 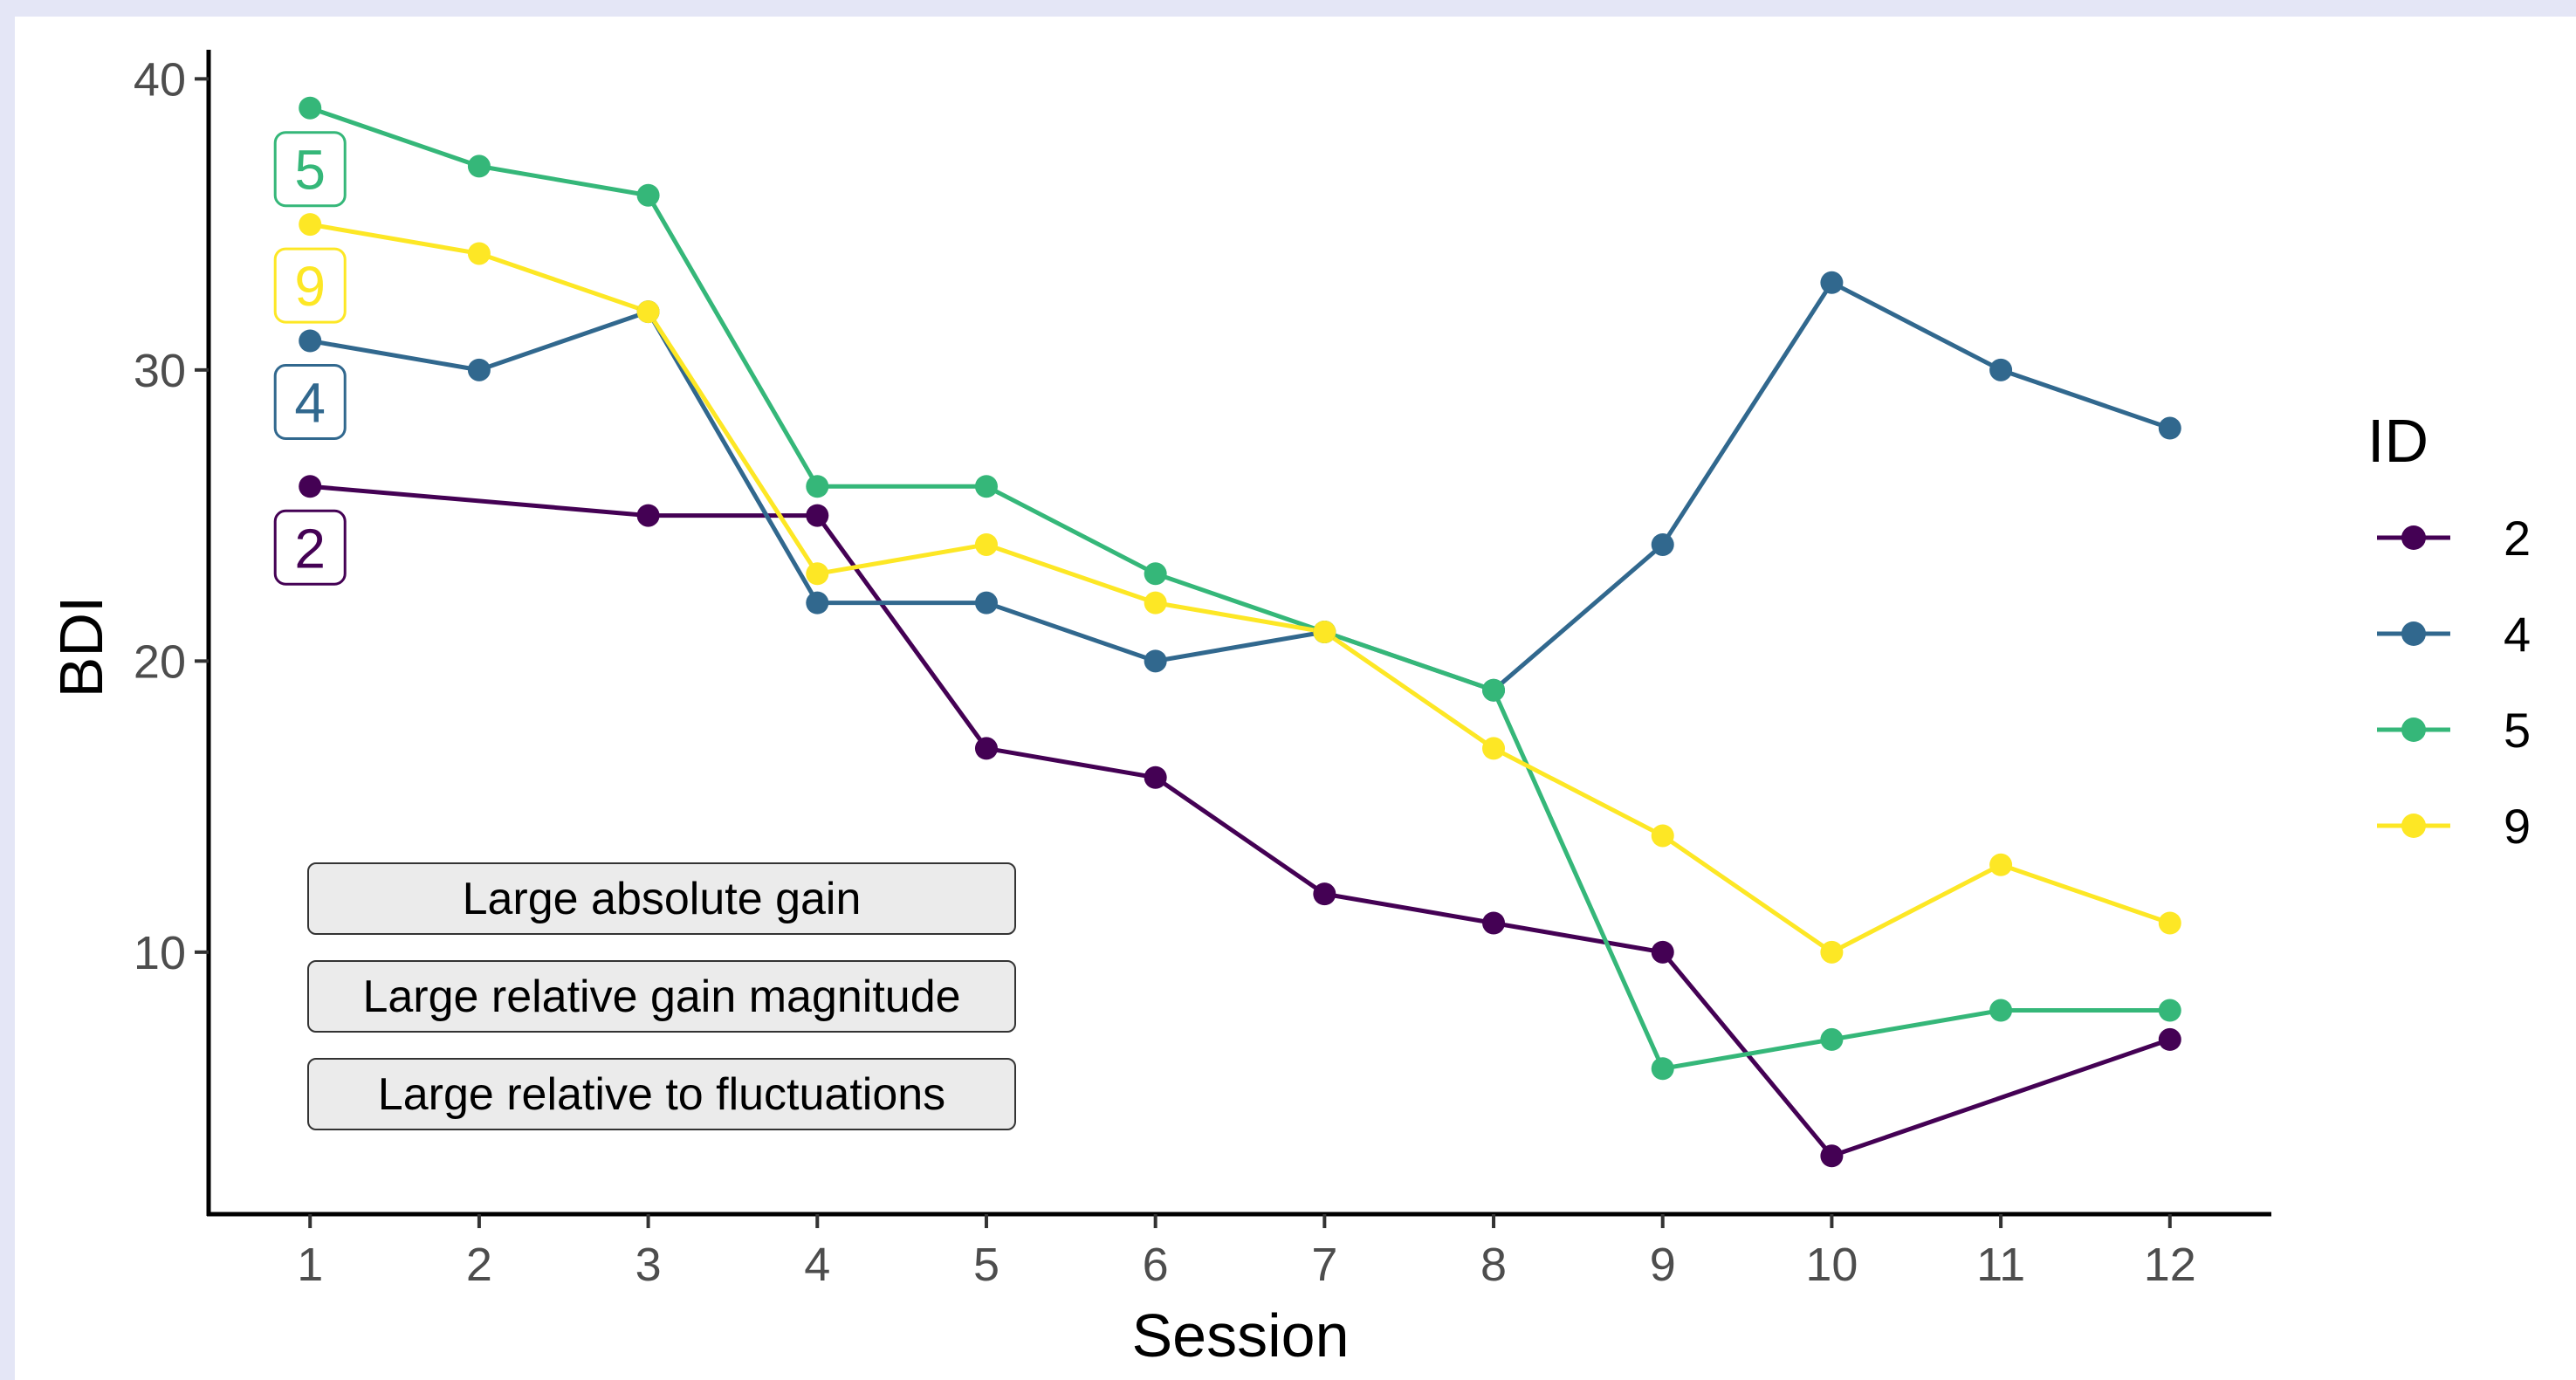 What do you see at coordinates (160, 953) in the screenshot?
I see `y-tick-label: 10` at bounding box center [160, 953].